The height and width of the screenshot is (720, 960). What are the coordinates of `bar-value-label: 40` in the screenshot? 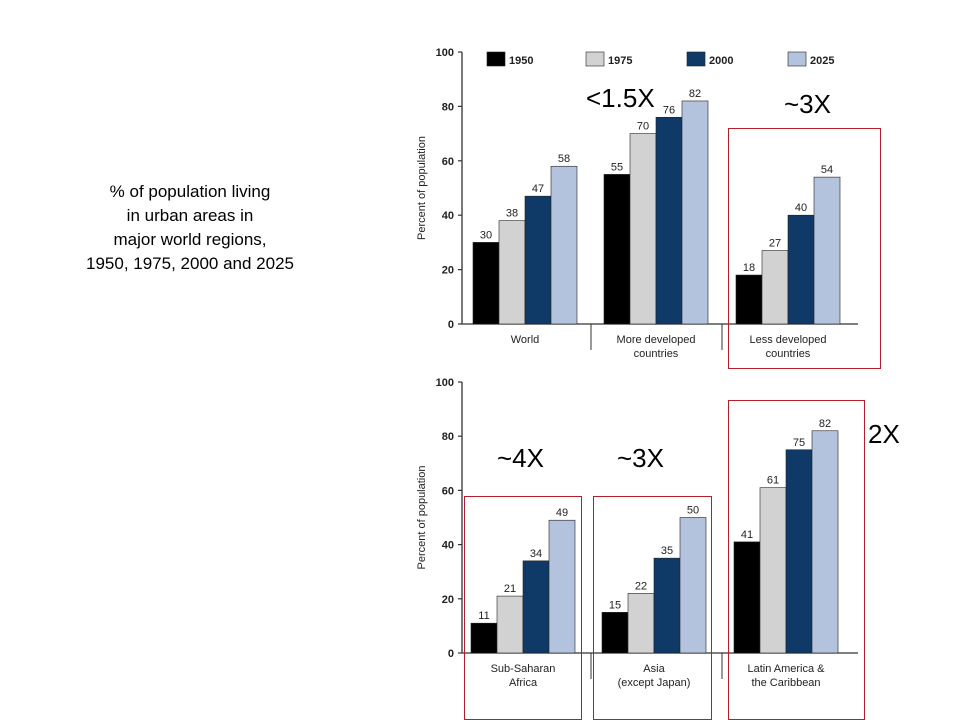 It's located at (801, 208).